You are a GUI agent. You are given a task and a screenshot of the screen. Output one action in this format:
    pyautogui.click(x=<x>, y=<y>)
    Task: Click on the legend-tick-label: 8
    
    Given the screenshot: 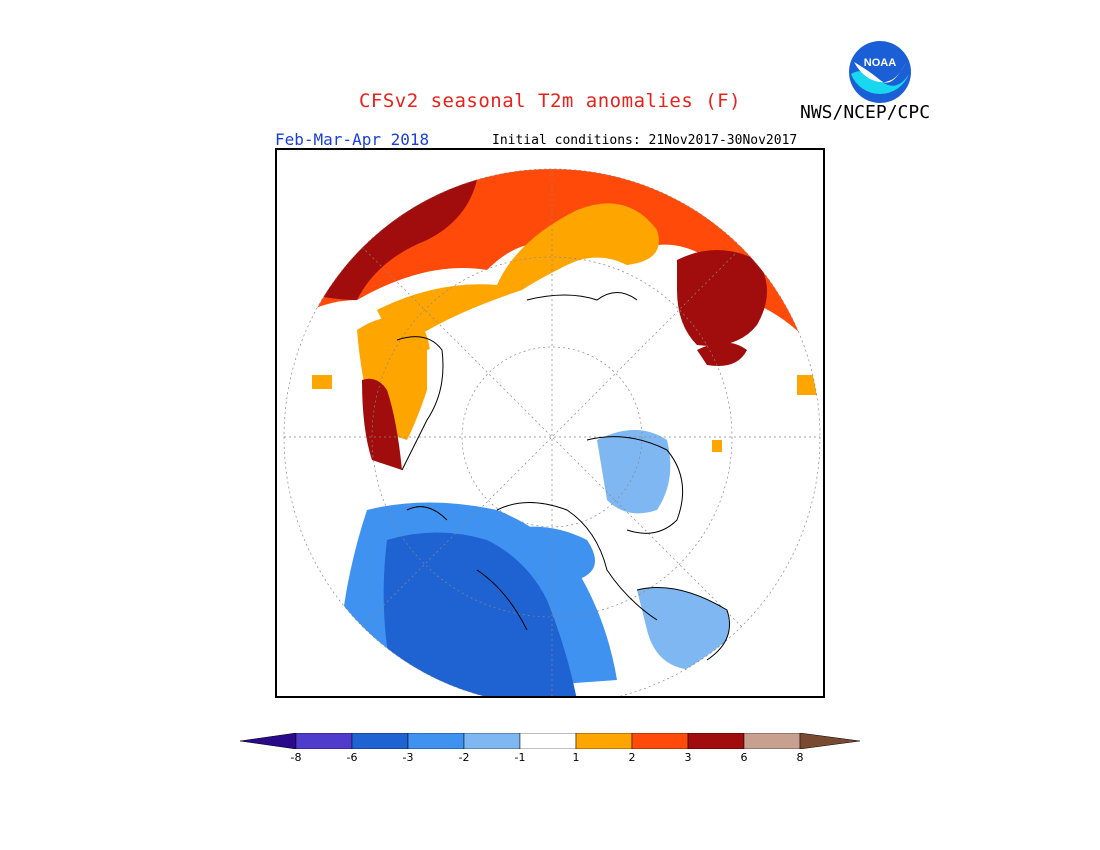 What is the action you would take?
    pyautogui.click(x=800, y=757)
    